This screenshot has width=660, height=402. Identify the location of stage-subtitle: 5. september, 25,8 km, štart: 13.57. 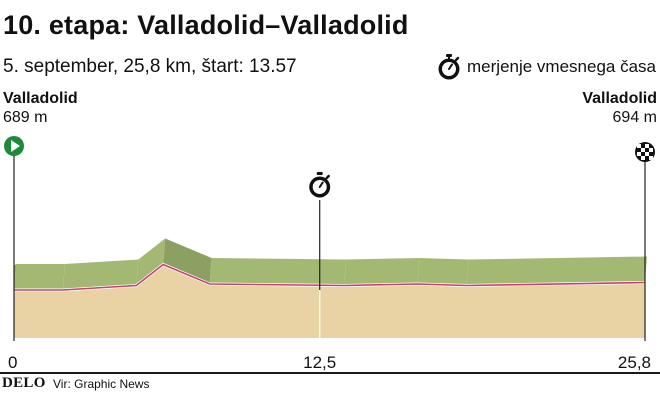
(150, 66).